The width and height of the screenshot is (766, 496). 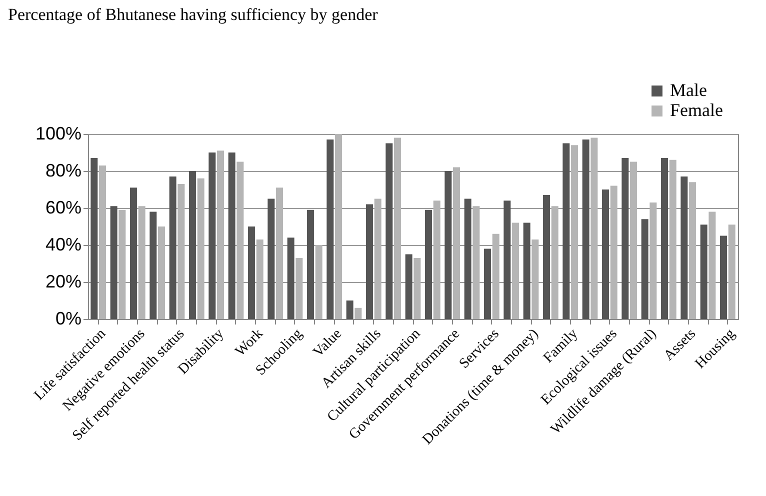 I want to click on y-tick-label: 80%, so click(x=63, y=170).